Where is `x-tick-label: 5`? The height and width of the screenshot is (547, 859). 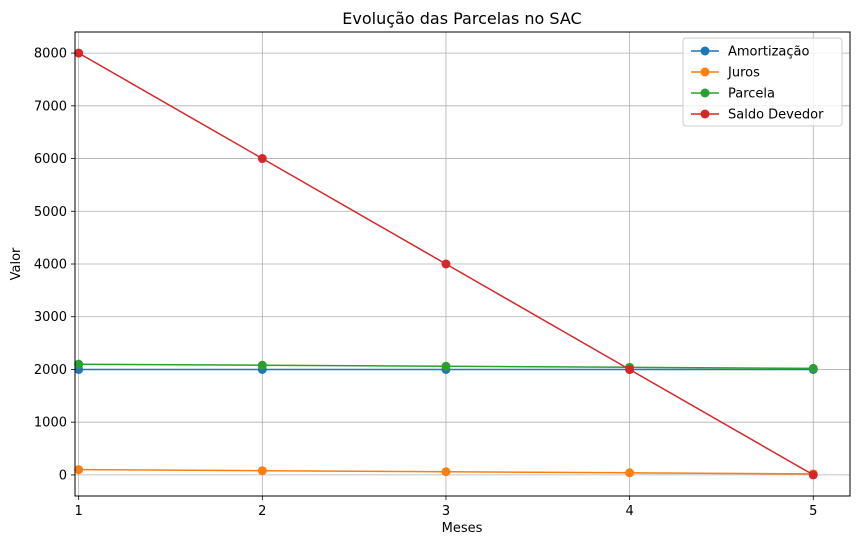
x-tick-label: 5 is located at coordinates (813, 511).